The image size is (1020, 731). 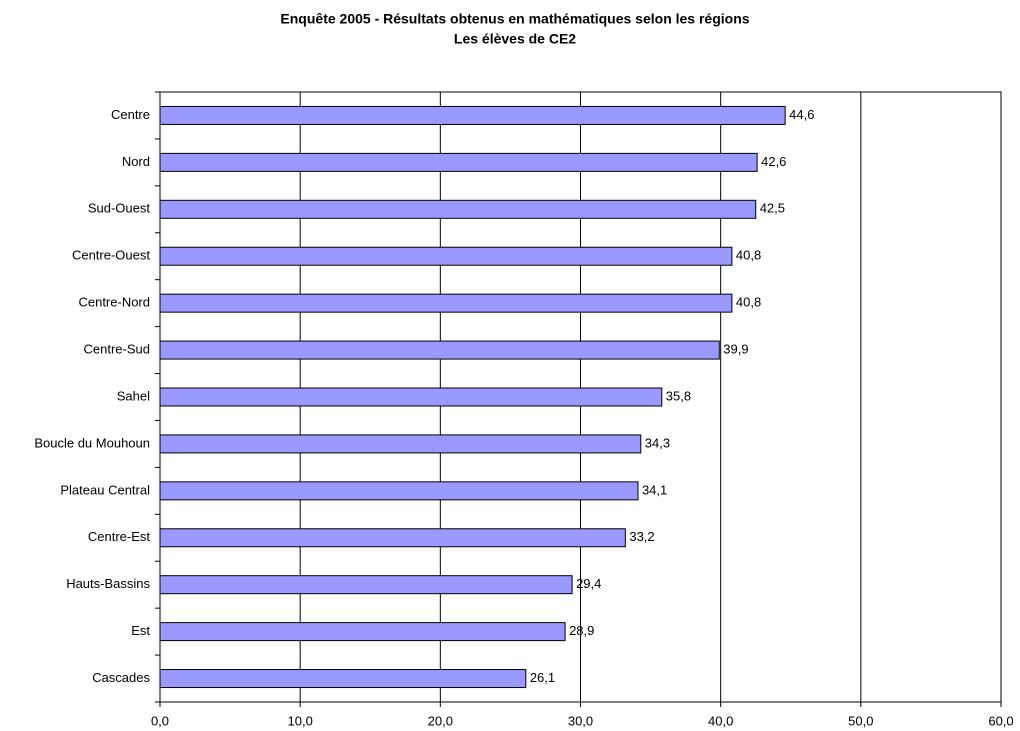 What do you see at coordinates (108, 583) in the screenshot?
I see `y-tick-label: Hauts-Bassins` at bounding box center [108, 583].